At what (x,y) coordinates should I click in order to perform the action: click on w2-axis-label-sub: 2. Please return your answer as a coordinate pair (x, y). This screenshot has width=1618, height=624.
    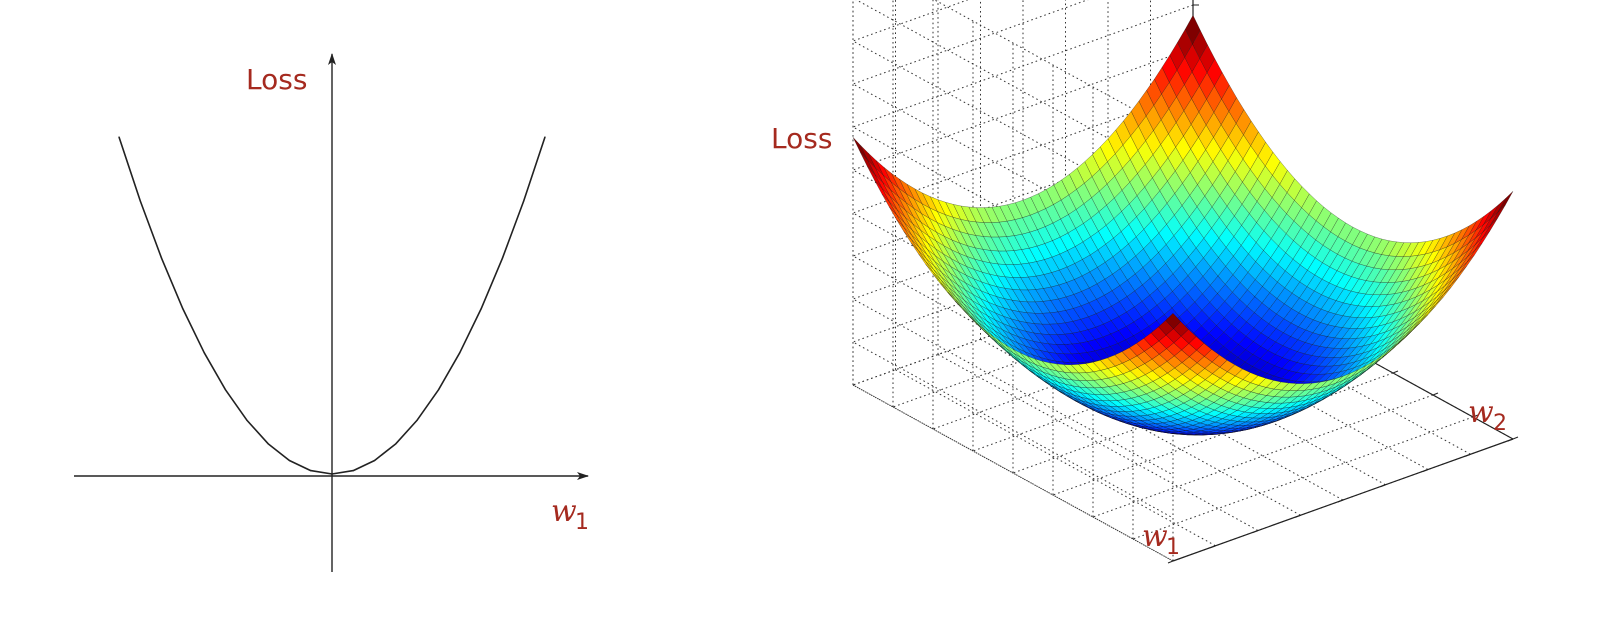
    Looking at the image, I should click on (1500, 423).